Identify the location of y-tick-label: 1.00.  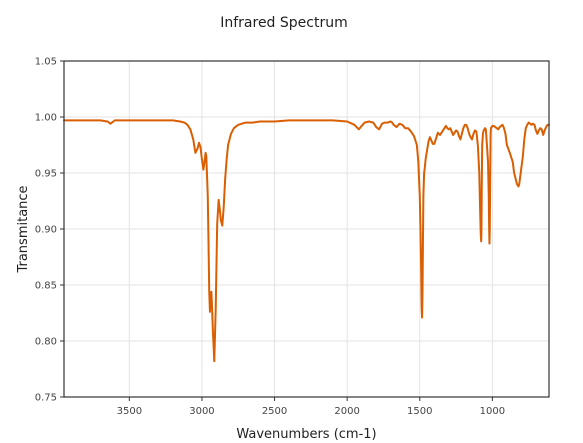
(46, 118).